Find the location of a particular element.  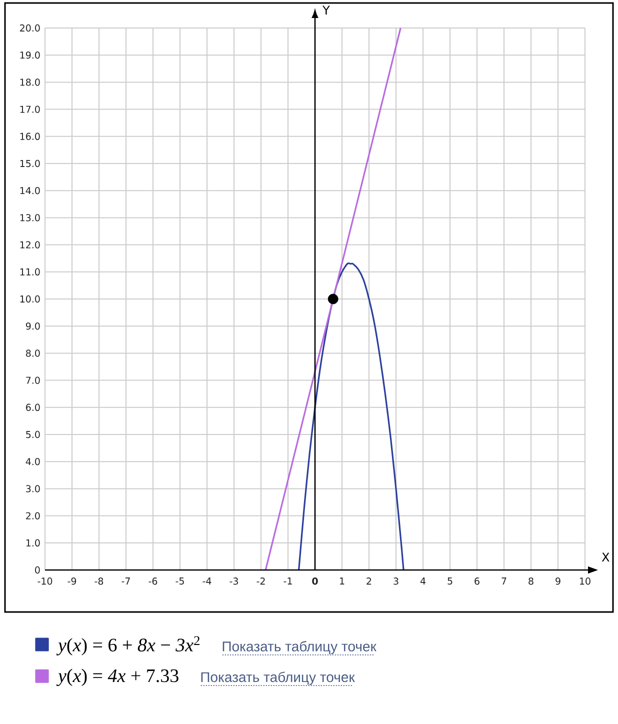

y-tick-label: 0 is located at coordinates (37, 570).